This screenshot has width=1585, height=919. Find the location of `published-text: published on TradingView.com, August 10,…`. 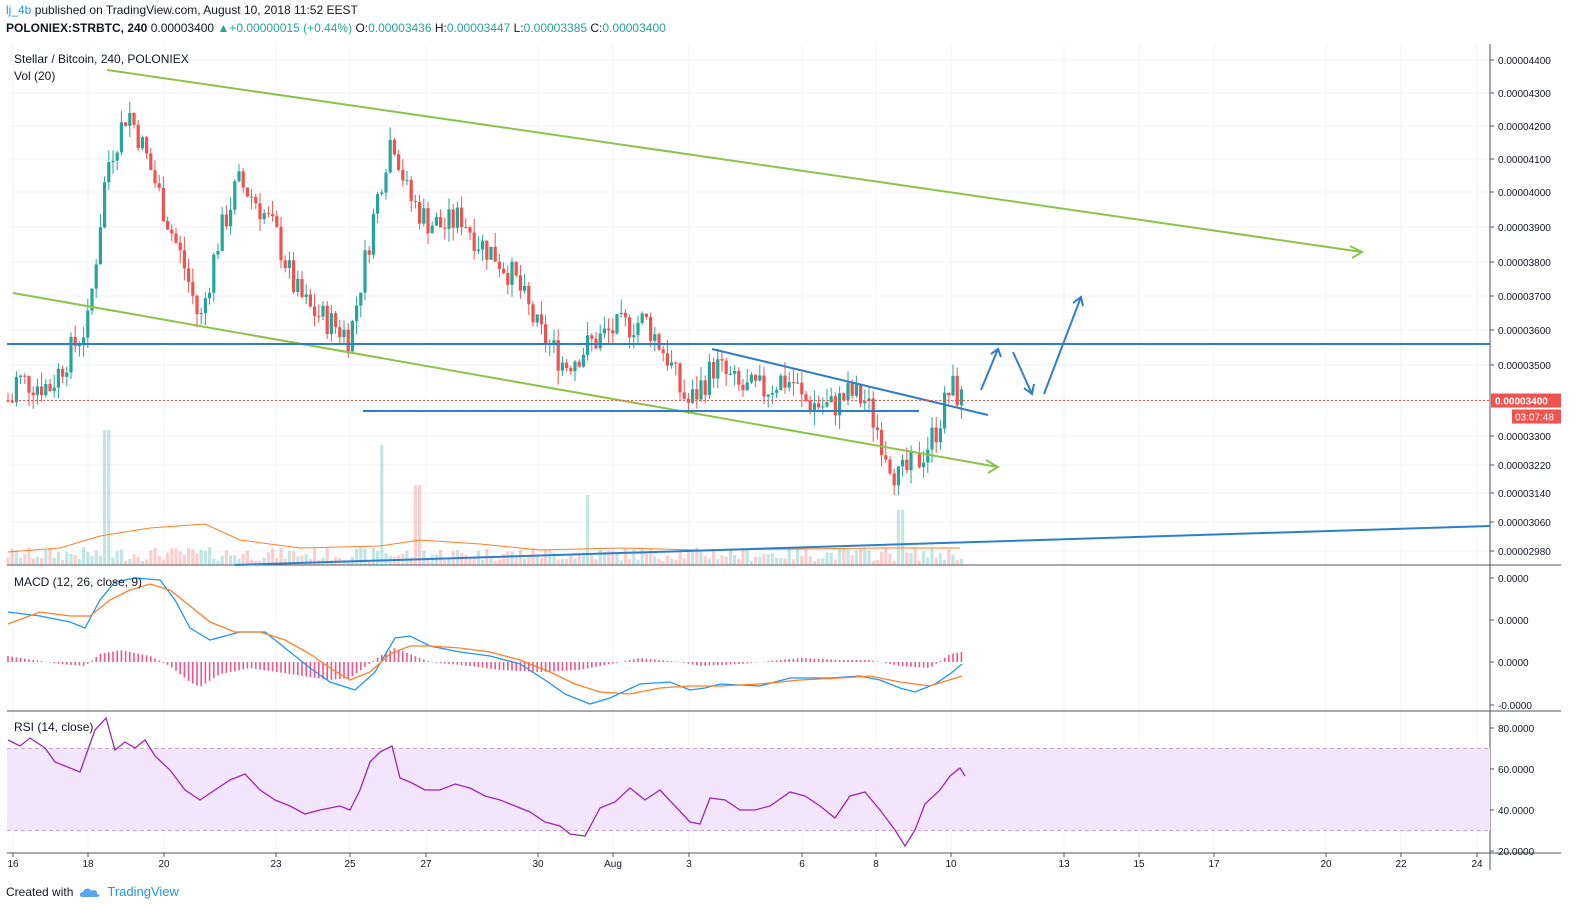

published-text: published on TradingView.com, August 10,… is located at coordinates (196, 10).